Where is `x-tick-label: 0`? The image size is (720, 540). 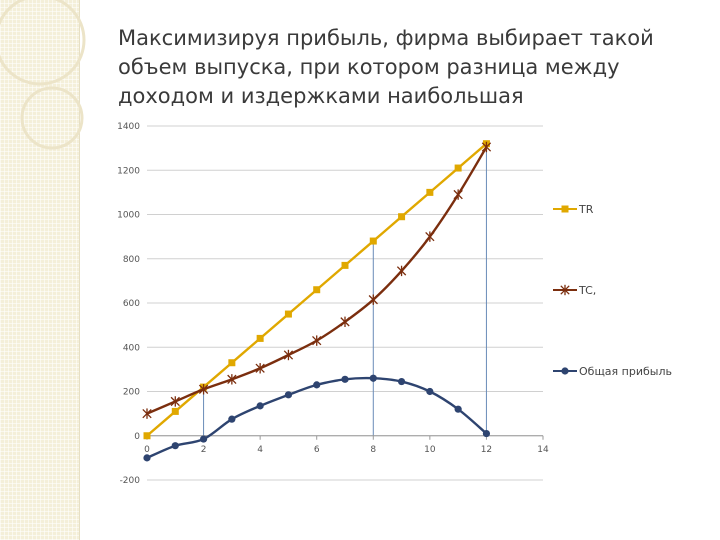
x-tick-label: 0 is located at coordinates (147, 450).